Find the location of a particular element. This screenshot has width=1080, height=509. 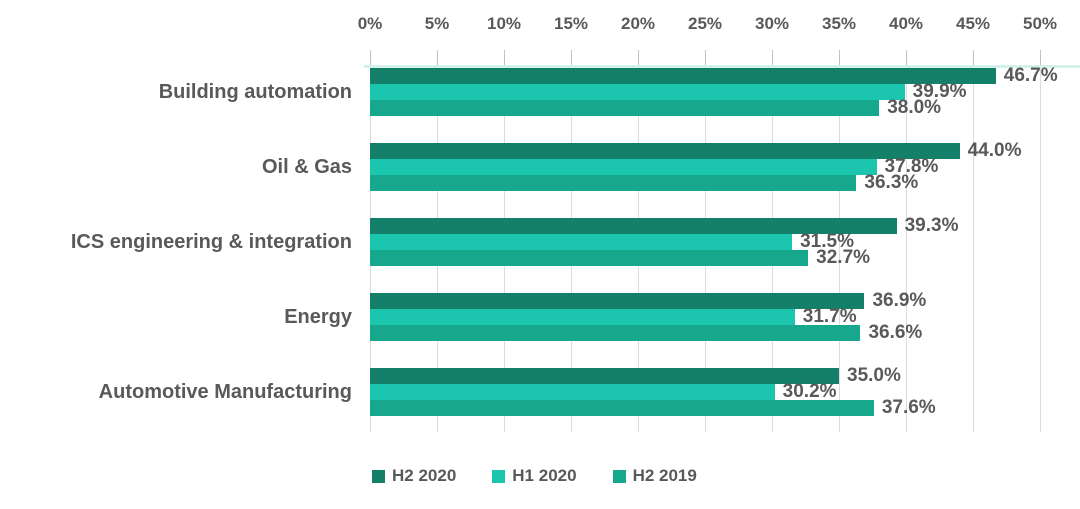

bar-value-label: 31.7% is located at coordinates (829, 316).